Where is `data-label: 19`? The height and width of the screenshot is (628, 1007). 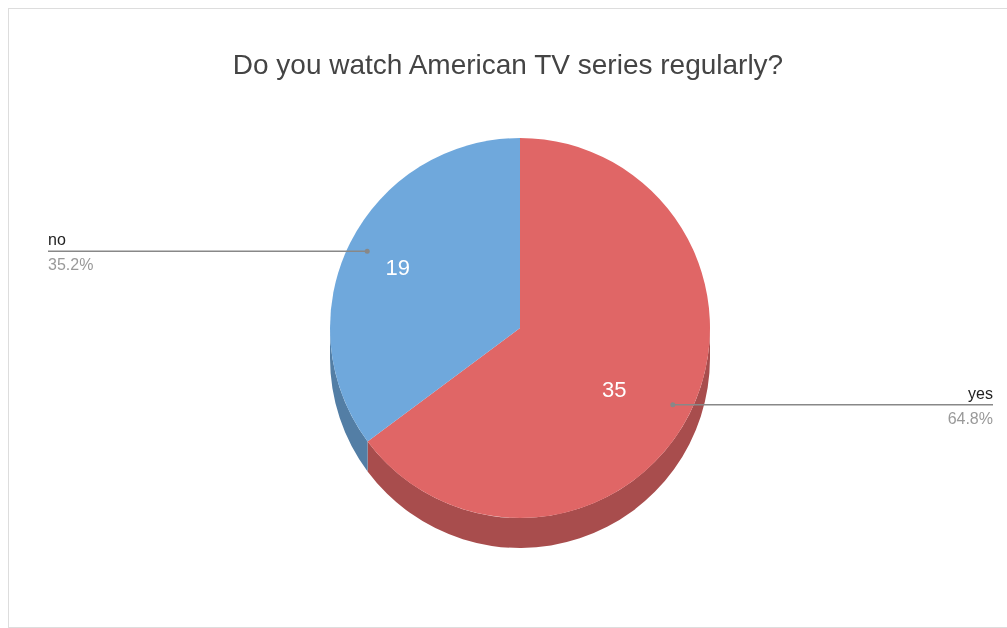 data-label: 19 is located at coordinates (397, 267).